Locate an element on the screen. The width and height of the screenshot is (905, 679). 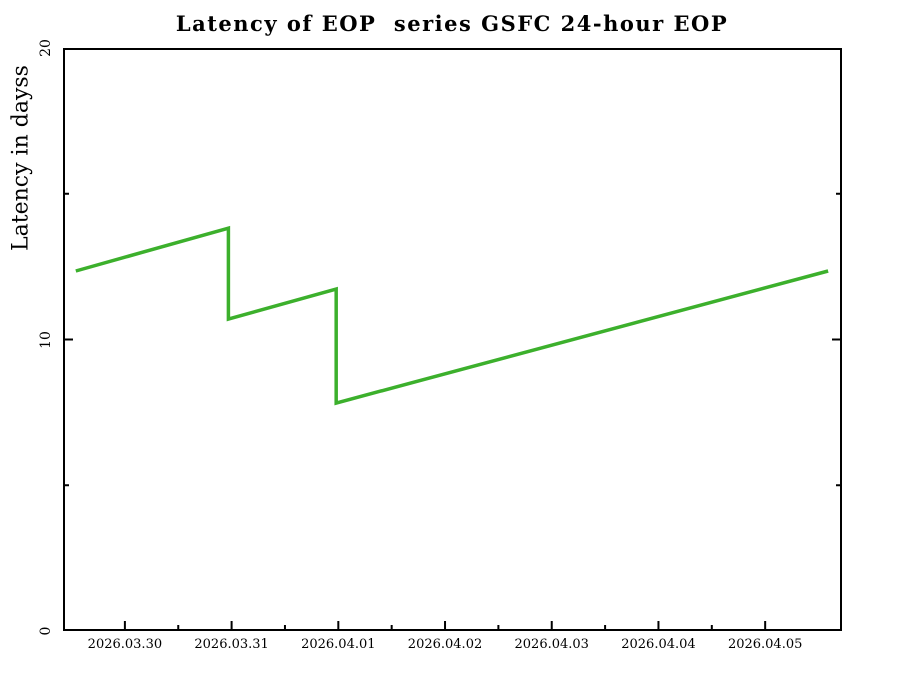
y-tick-label: 20 is located at coordinates (46, 48).